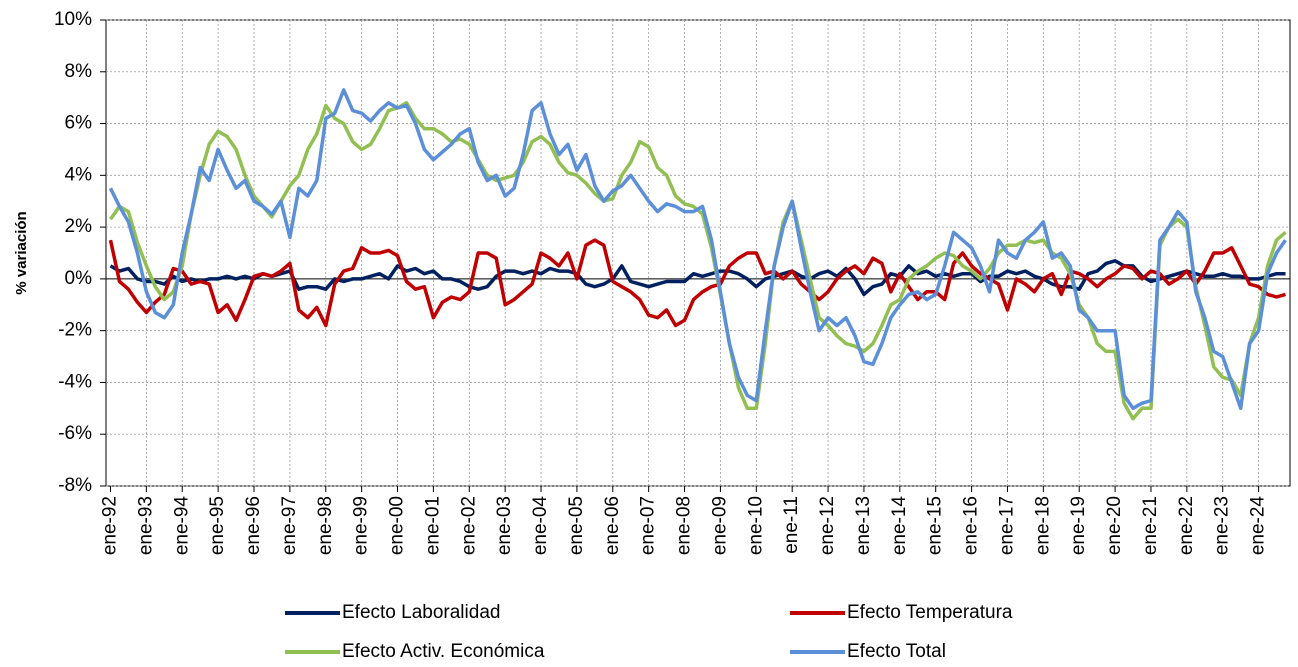 This screenshot has height=667, width=1298. What do you see at coordinates (79, 174) in the screenshot?
I see `y-tick-label: 4%` at bounding box center [79, 174].